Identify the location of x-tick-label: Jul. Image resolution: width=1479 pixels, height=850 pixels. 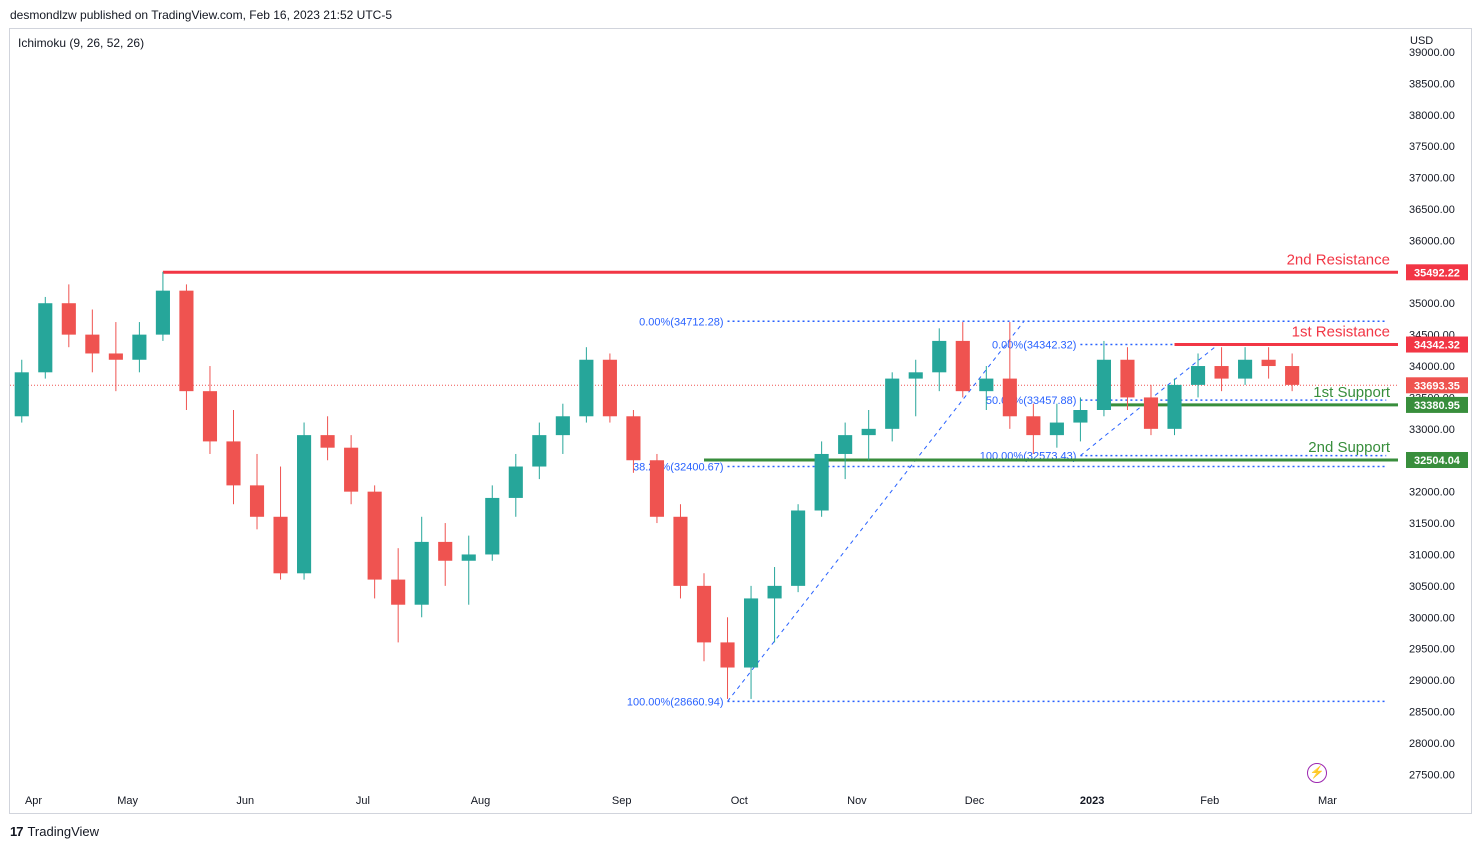
(363, 801).